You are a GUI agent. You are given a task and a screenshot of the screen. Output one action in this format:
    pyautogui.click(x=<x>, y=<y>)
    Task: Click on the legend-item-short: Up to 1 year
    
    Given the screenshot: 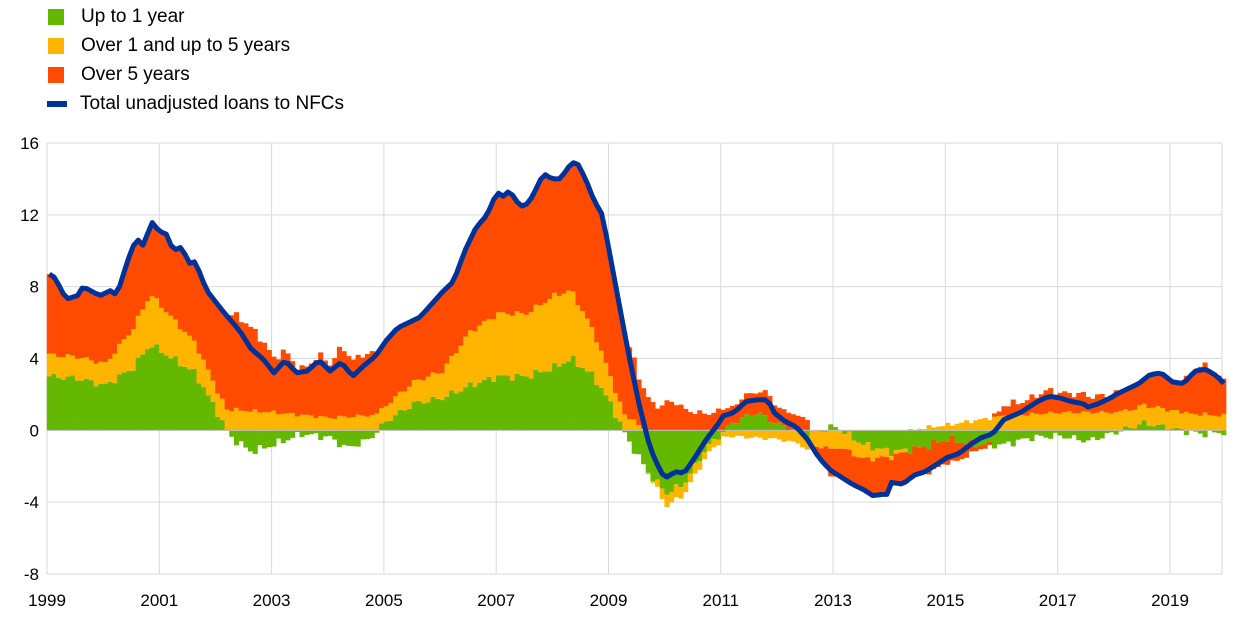 What is the action you would take?
    pyautogui.click(x=195, y=16)
    